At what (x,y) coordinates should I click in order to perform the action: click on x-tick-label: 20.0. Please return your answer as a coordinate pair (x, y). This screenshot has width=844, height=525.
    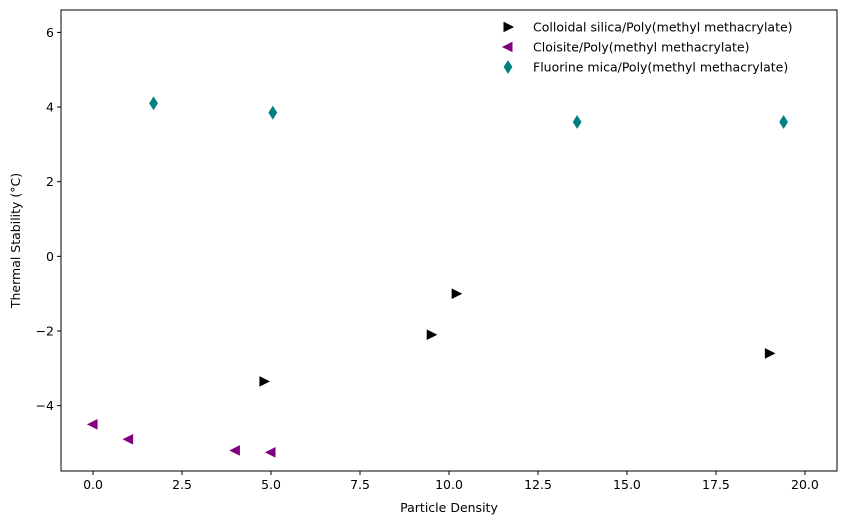
    Looking at the image, I should click on (805, 484).